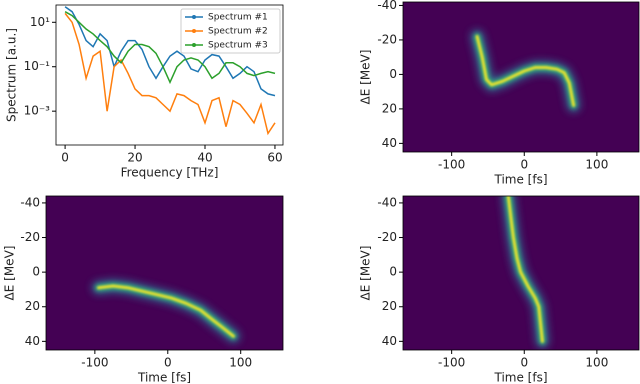  Describe the element at coordinates (238, 46) in the screenshot. I see `legend-label: Spectrum #3` at that location.